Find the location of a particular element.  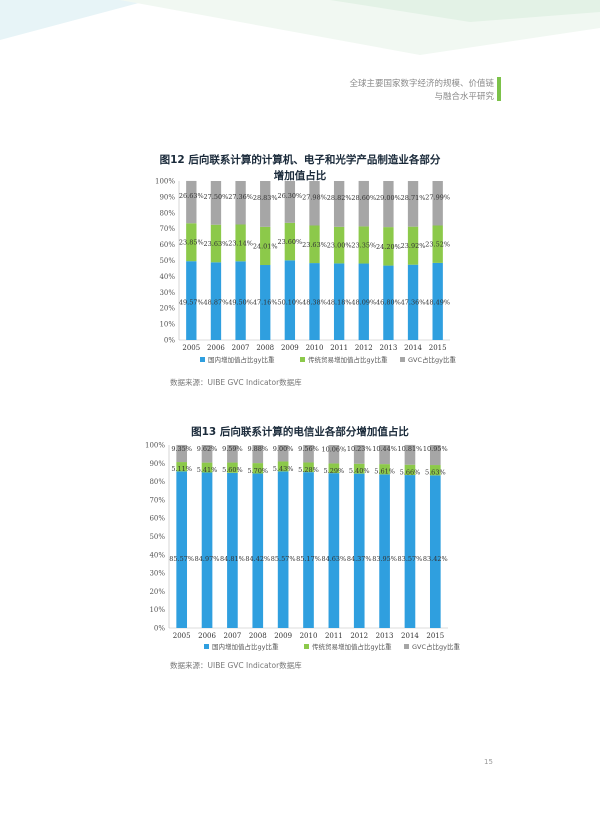

header-accent-bar is located at coordinates (499, 89).